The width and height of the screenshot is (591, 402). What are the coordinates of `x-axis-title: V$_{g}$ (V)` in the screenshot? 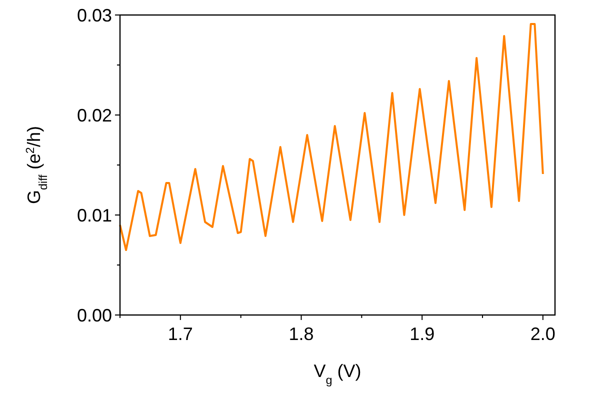 It's located at (338, 373).